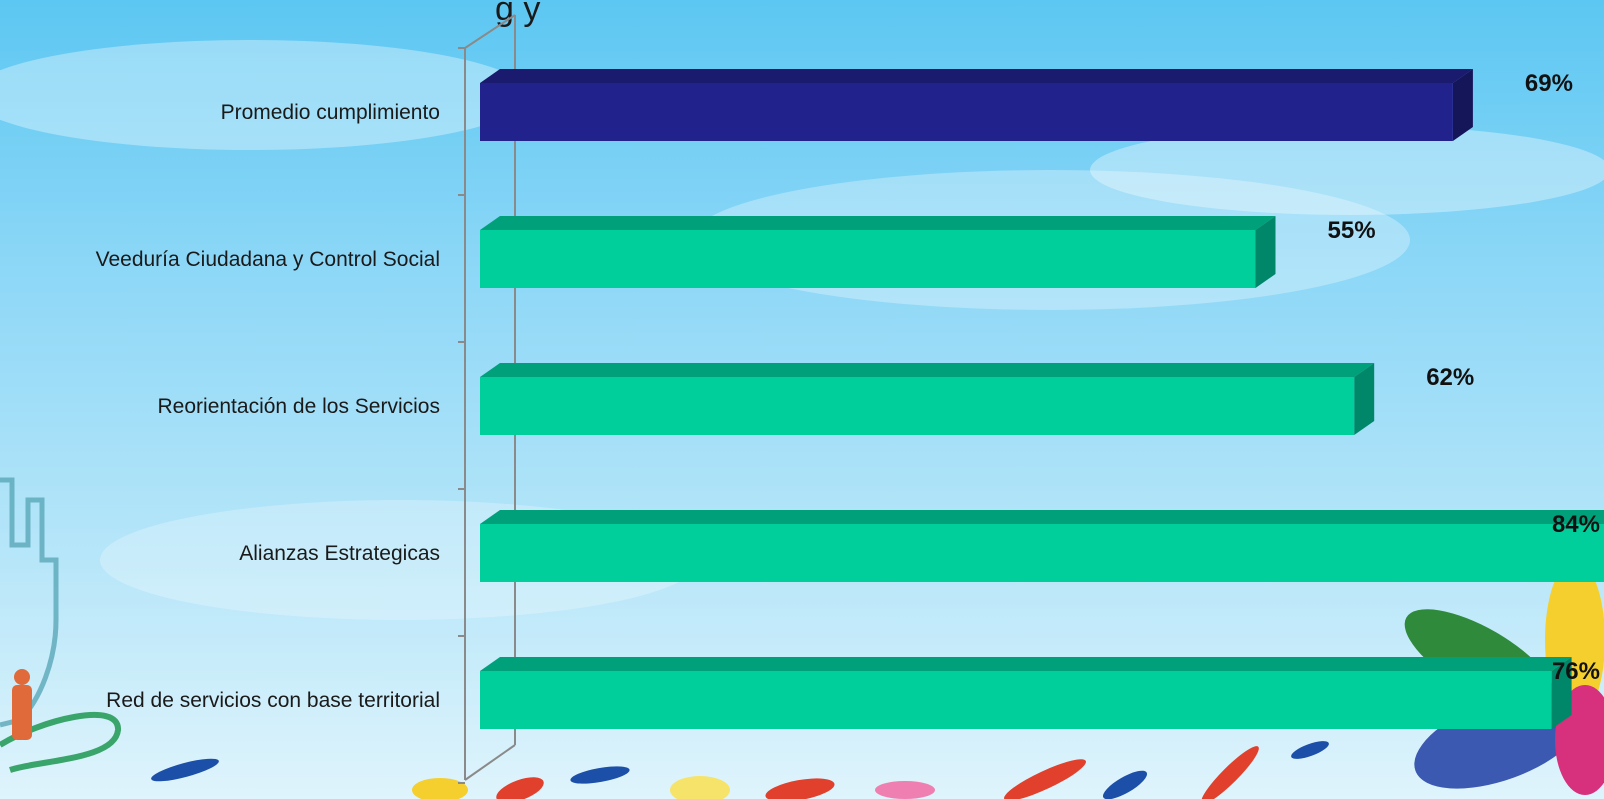 This screenshot has height=799, width=1604. Describe the element at coordinates (1549, 83) in the screenshot. I see `data-label: 69%` at that location.